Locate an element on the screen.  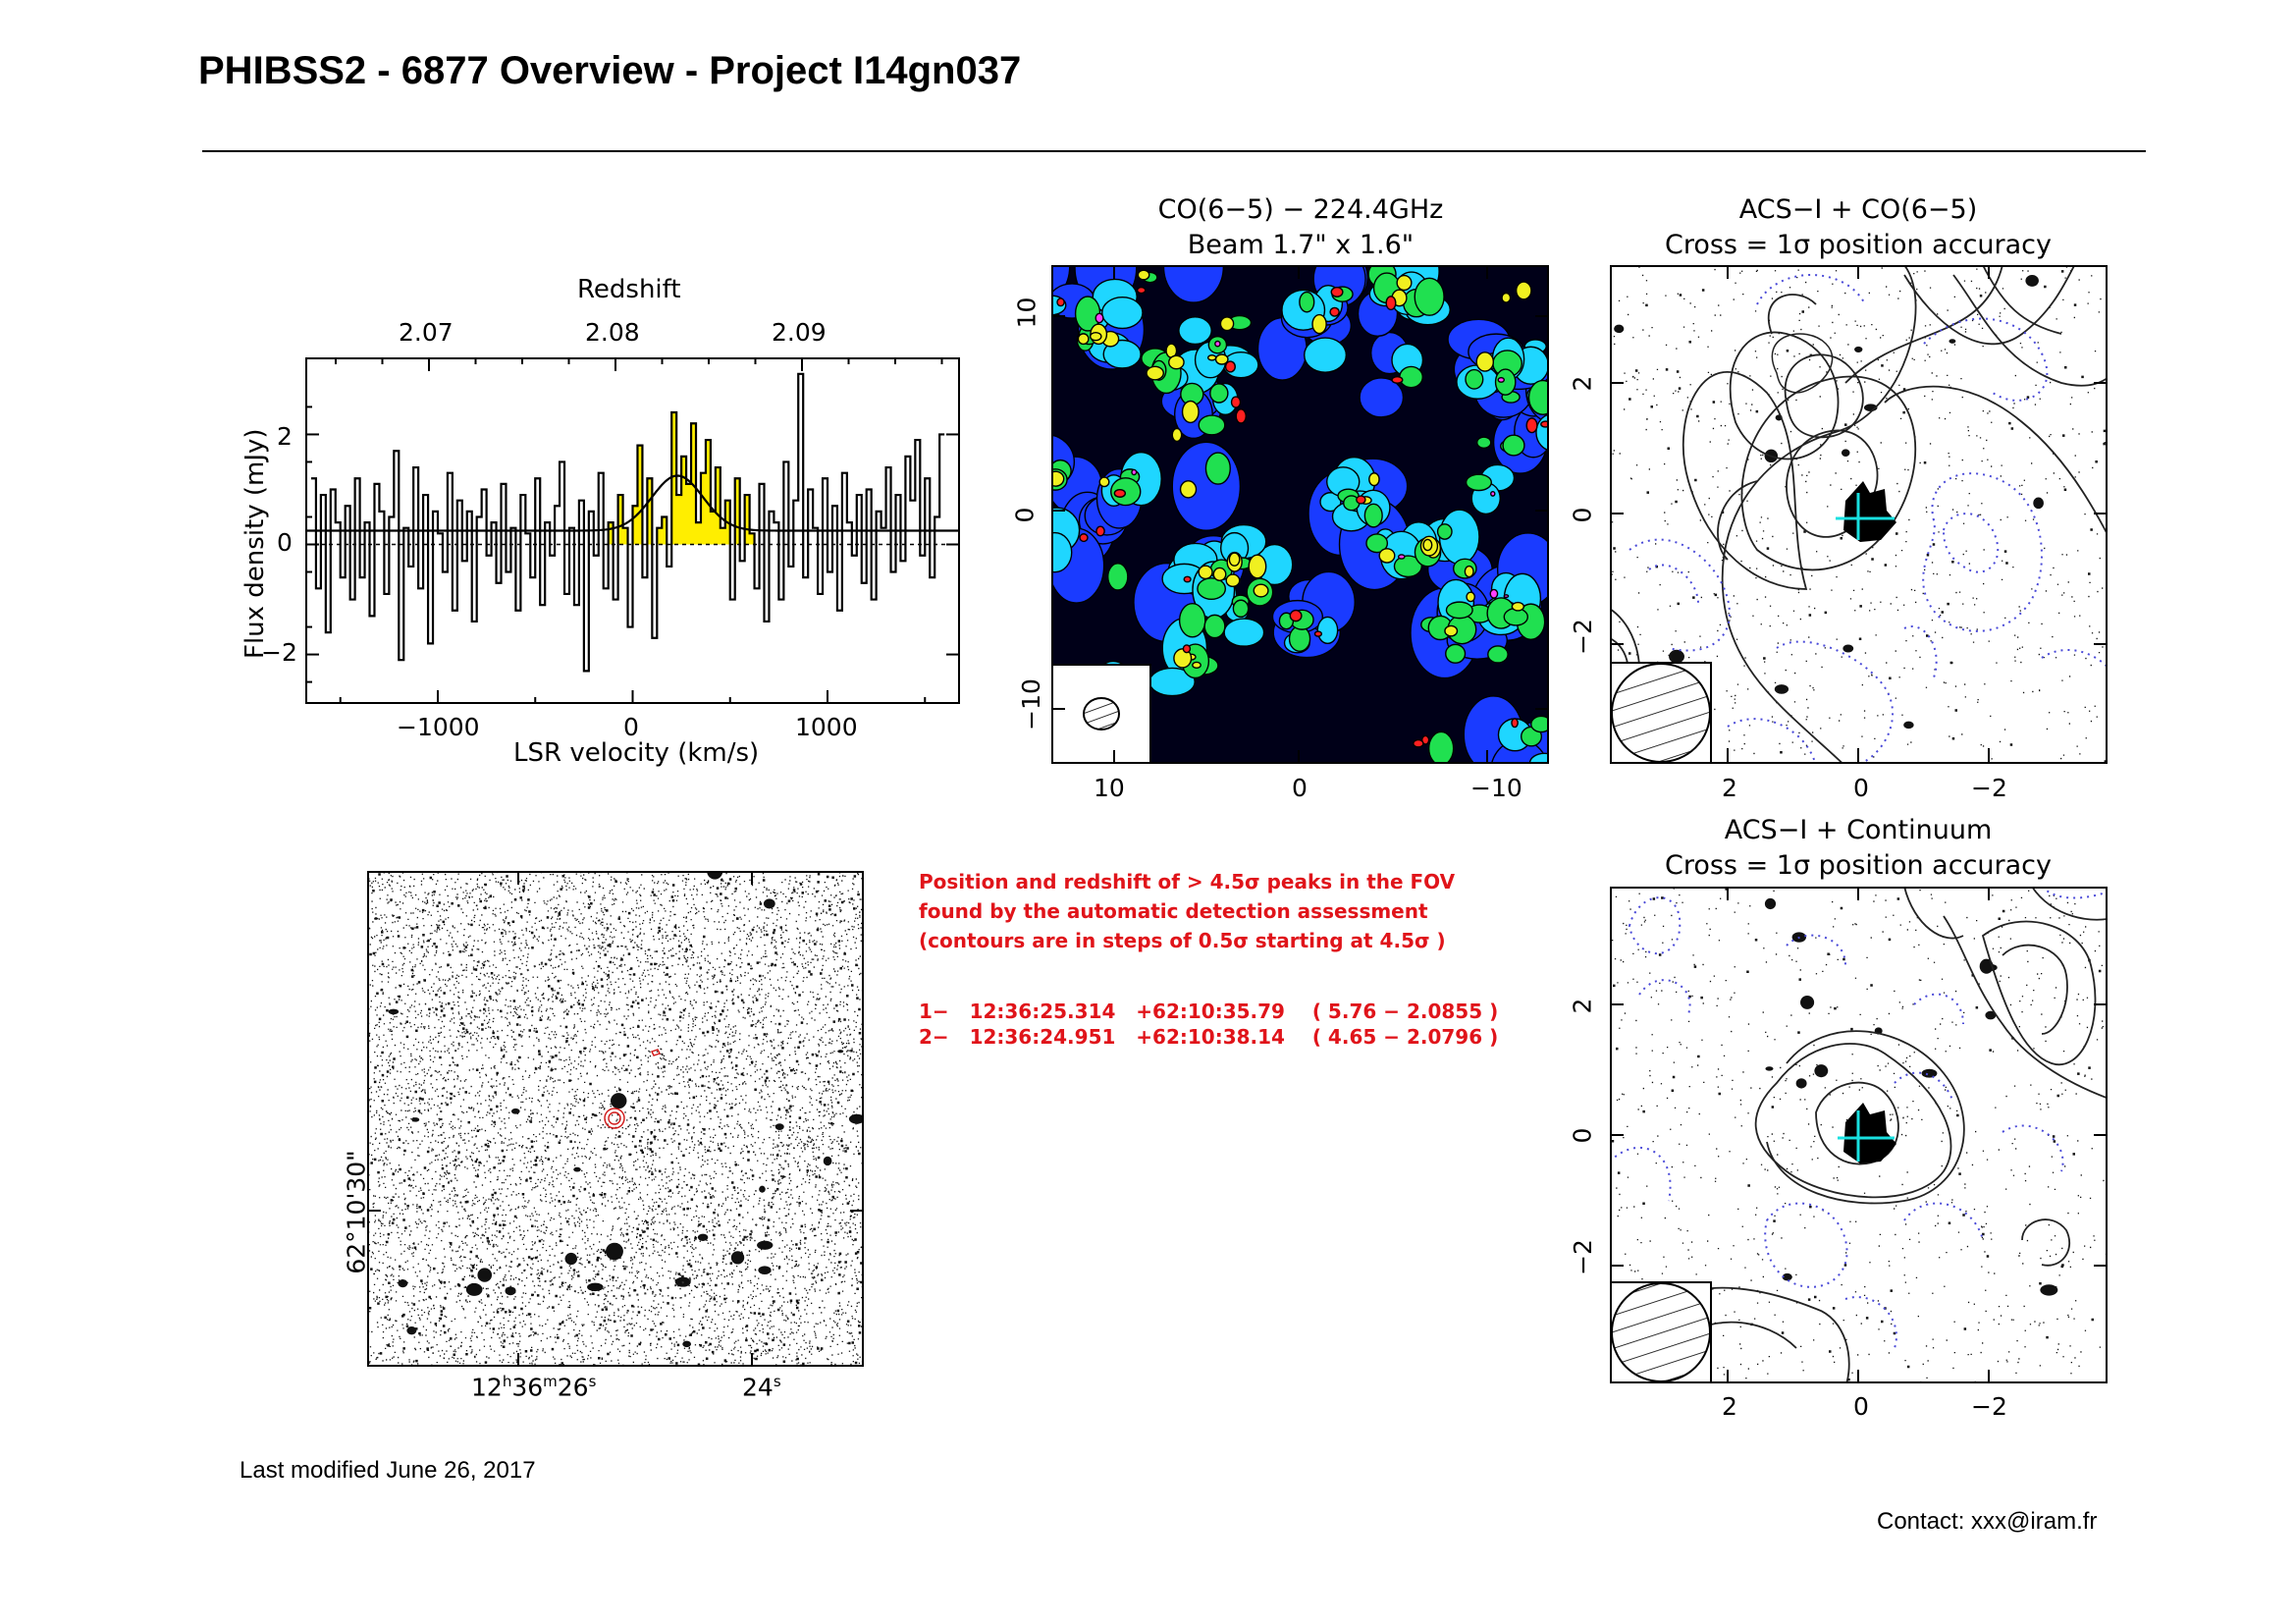
comap-x-tick-label: −10 is located at coordinates (1496, 788).